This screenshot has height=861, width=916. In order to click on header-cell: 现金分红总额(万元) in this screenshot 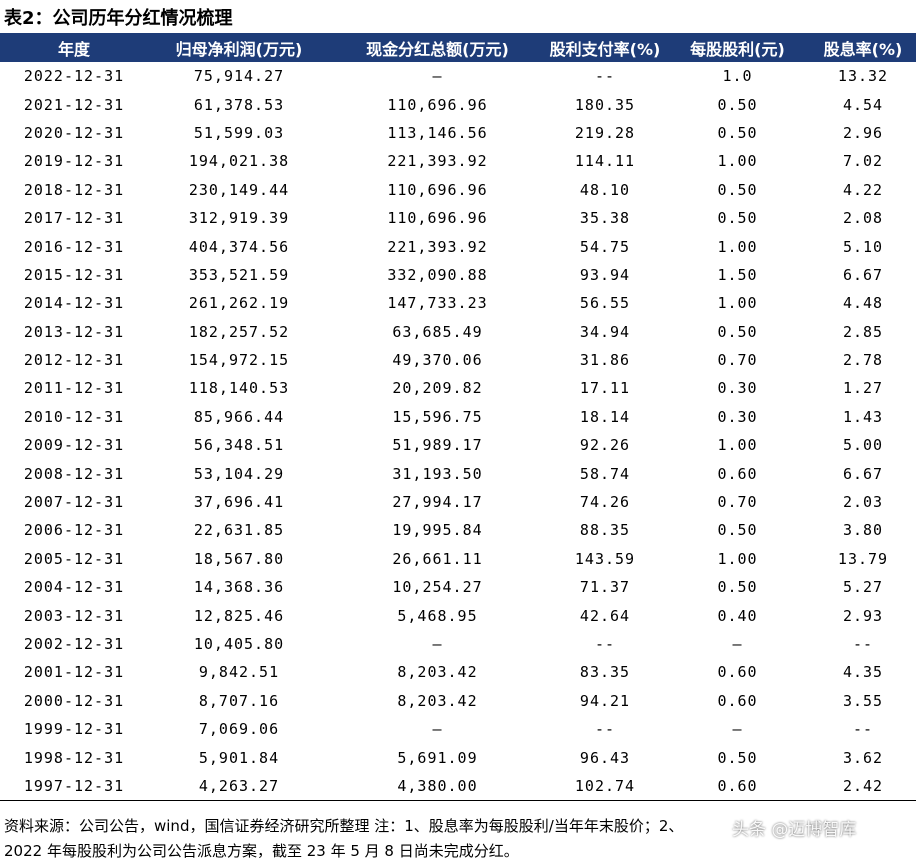, I will do `click(437, 47)`.